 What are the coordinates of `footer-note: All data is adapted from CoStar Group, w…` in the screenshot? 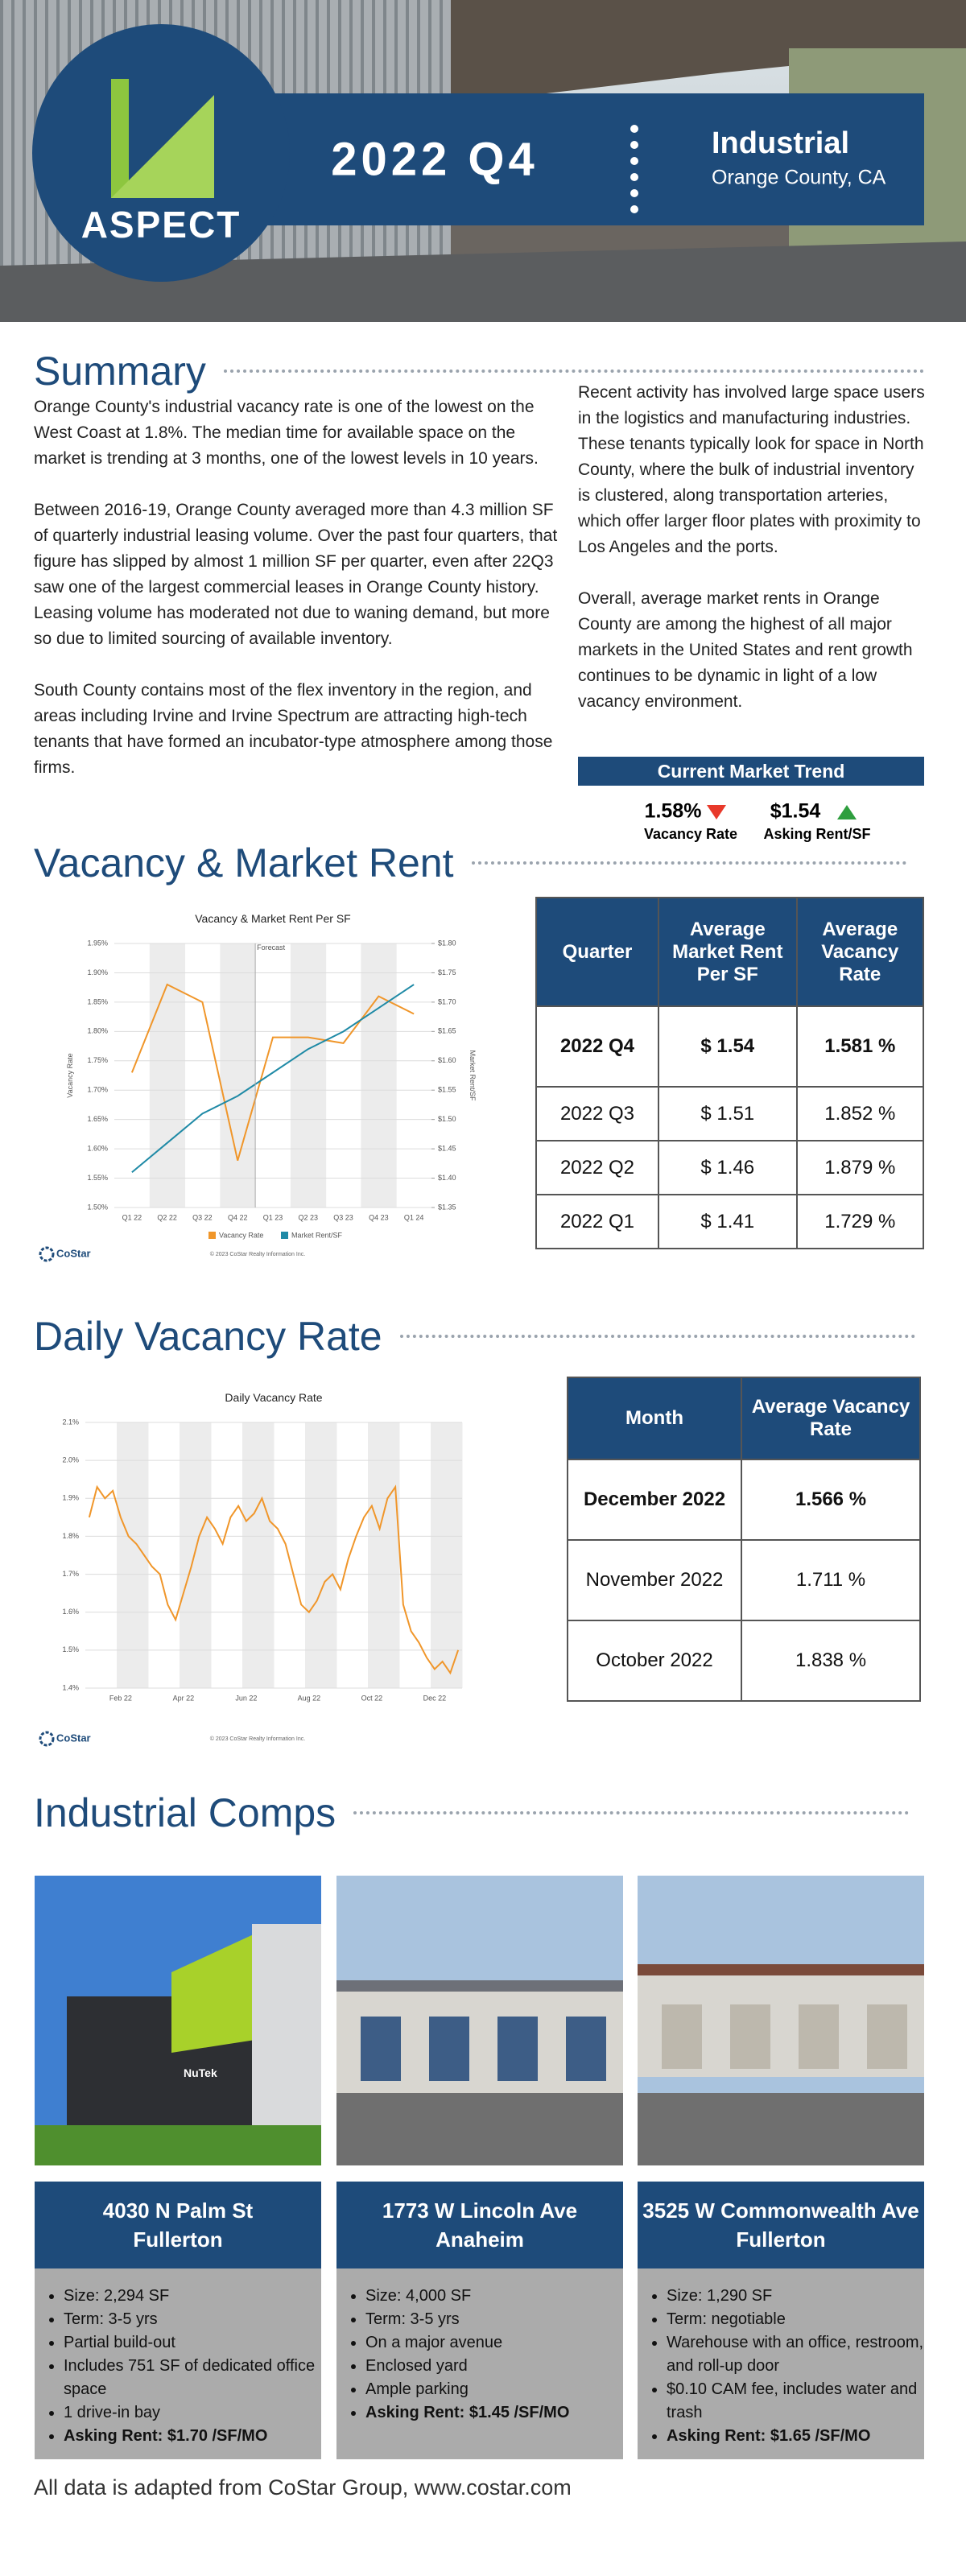 It's located at (303, 2487).